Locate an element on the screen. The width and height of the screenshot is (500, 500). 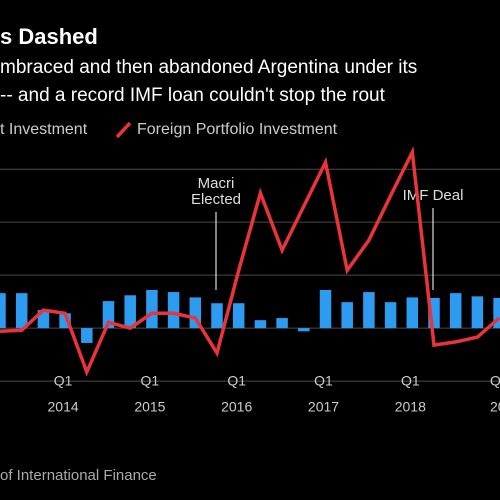
annotation: Elected is located at coordinates (216, 199).